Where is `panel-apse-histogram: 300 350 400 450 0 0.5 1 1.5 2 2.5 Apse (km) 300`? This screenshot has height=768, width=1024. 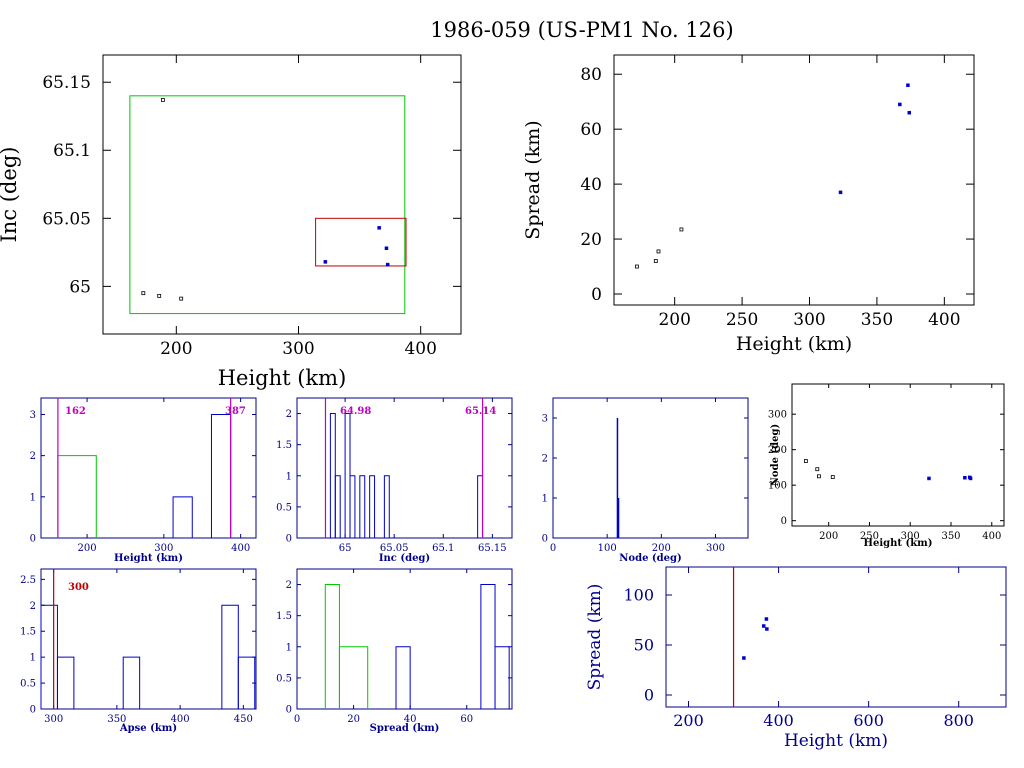
panel-apse-histogram: 300 350 400 450 0 0.5 1 1.5 2 2.5 Apse (km) 300 is located at coordinates (138, 651).